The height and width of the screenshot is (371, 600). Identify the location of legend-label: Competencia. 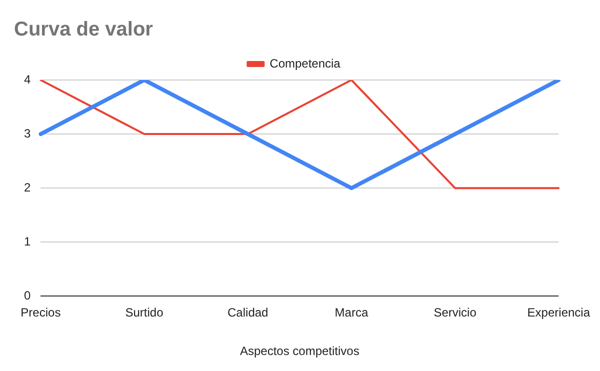
(305, 63).